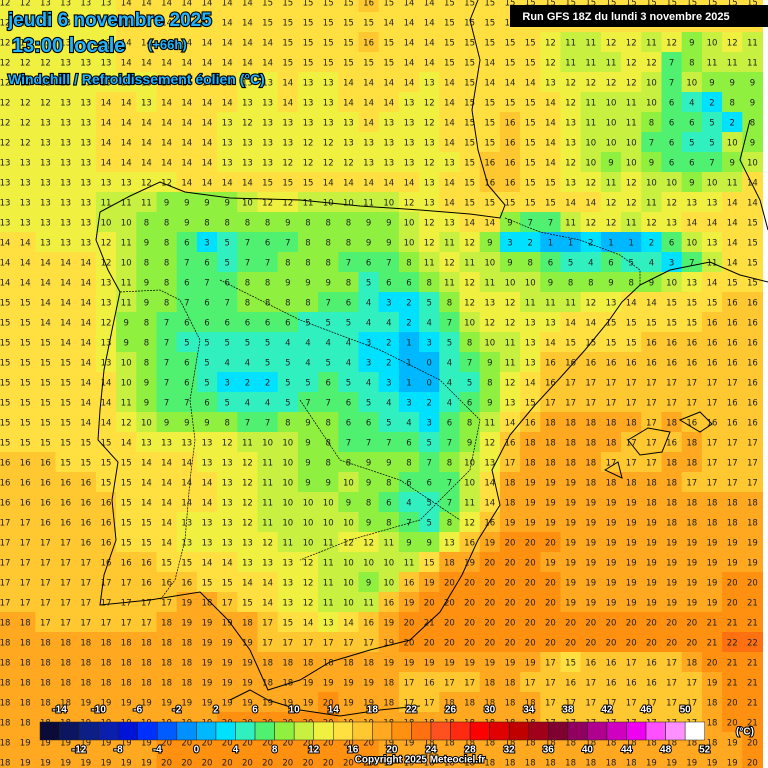 The height and width of the screenshot is (768, 768). What do you see at coordinates (549, 750) in the screenshot?
I see `legend-tick-label: 36` at bounding box center [549, 750].